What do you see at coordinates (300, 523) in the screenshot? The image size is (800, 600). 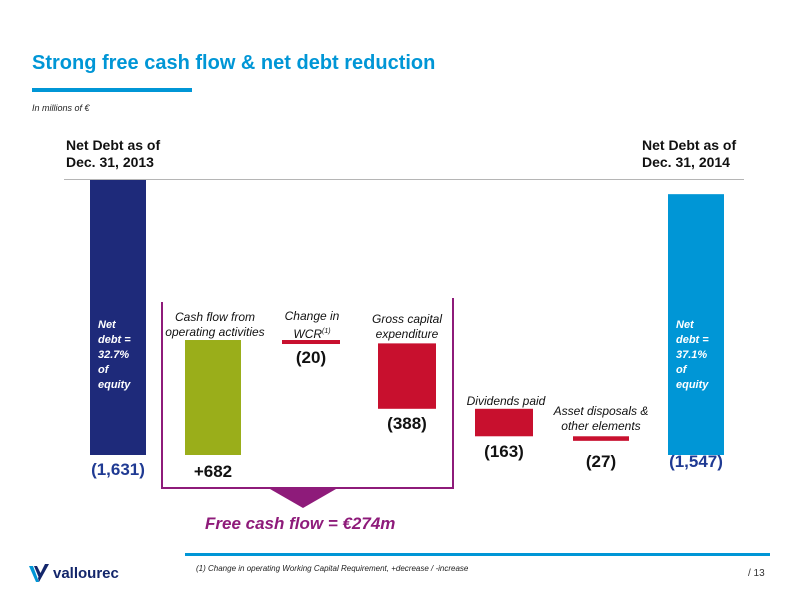 I see `free-cash-flow-annotation: Free cash flow = €274m` at bounding box center [300, 523].